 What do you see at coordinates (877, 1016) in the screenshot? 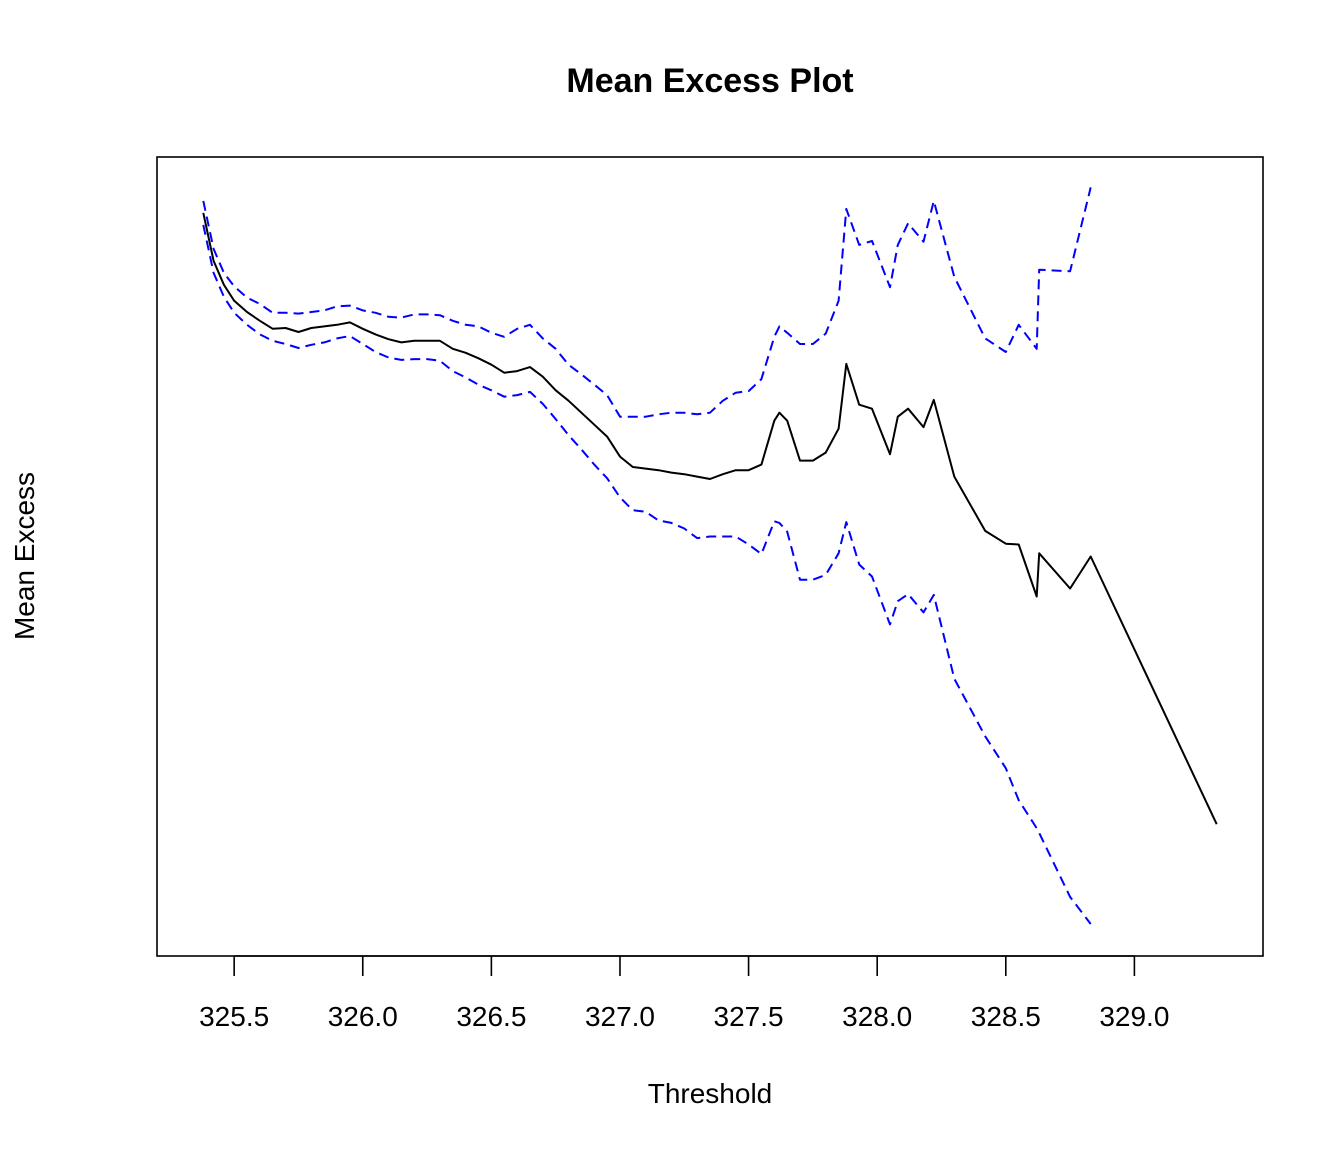
I see `x-tick-label: 328.0` at bounding box center [877, 1016].